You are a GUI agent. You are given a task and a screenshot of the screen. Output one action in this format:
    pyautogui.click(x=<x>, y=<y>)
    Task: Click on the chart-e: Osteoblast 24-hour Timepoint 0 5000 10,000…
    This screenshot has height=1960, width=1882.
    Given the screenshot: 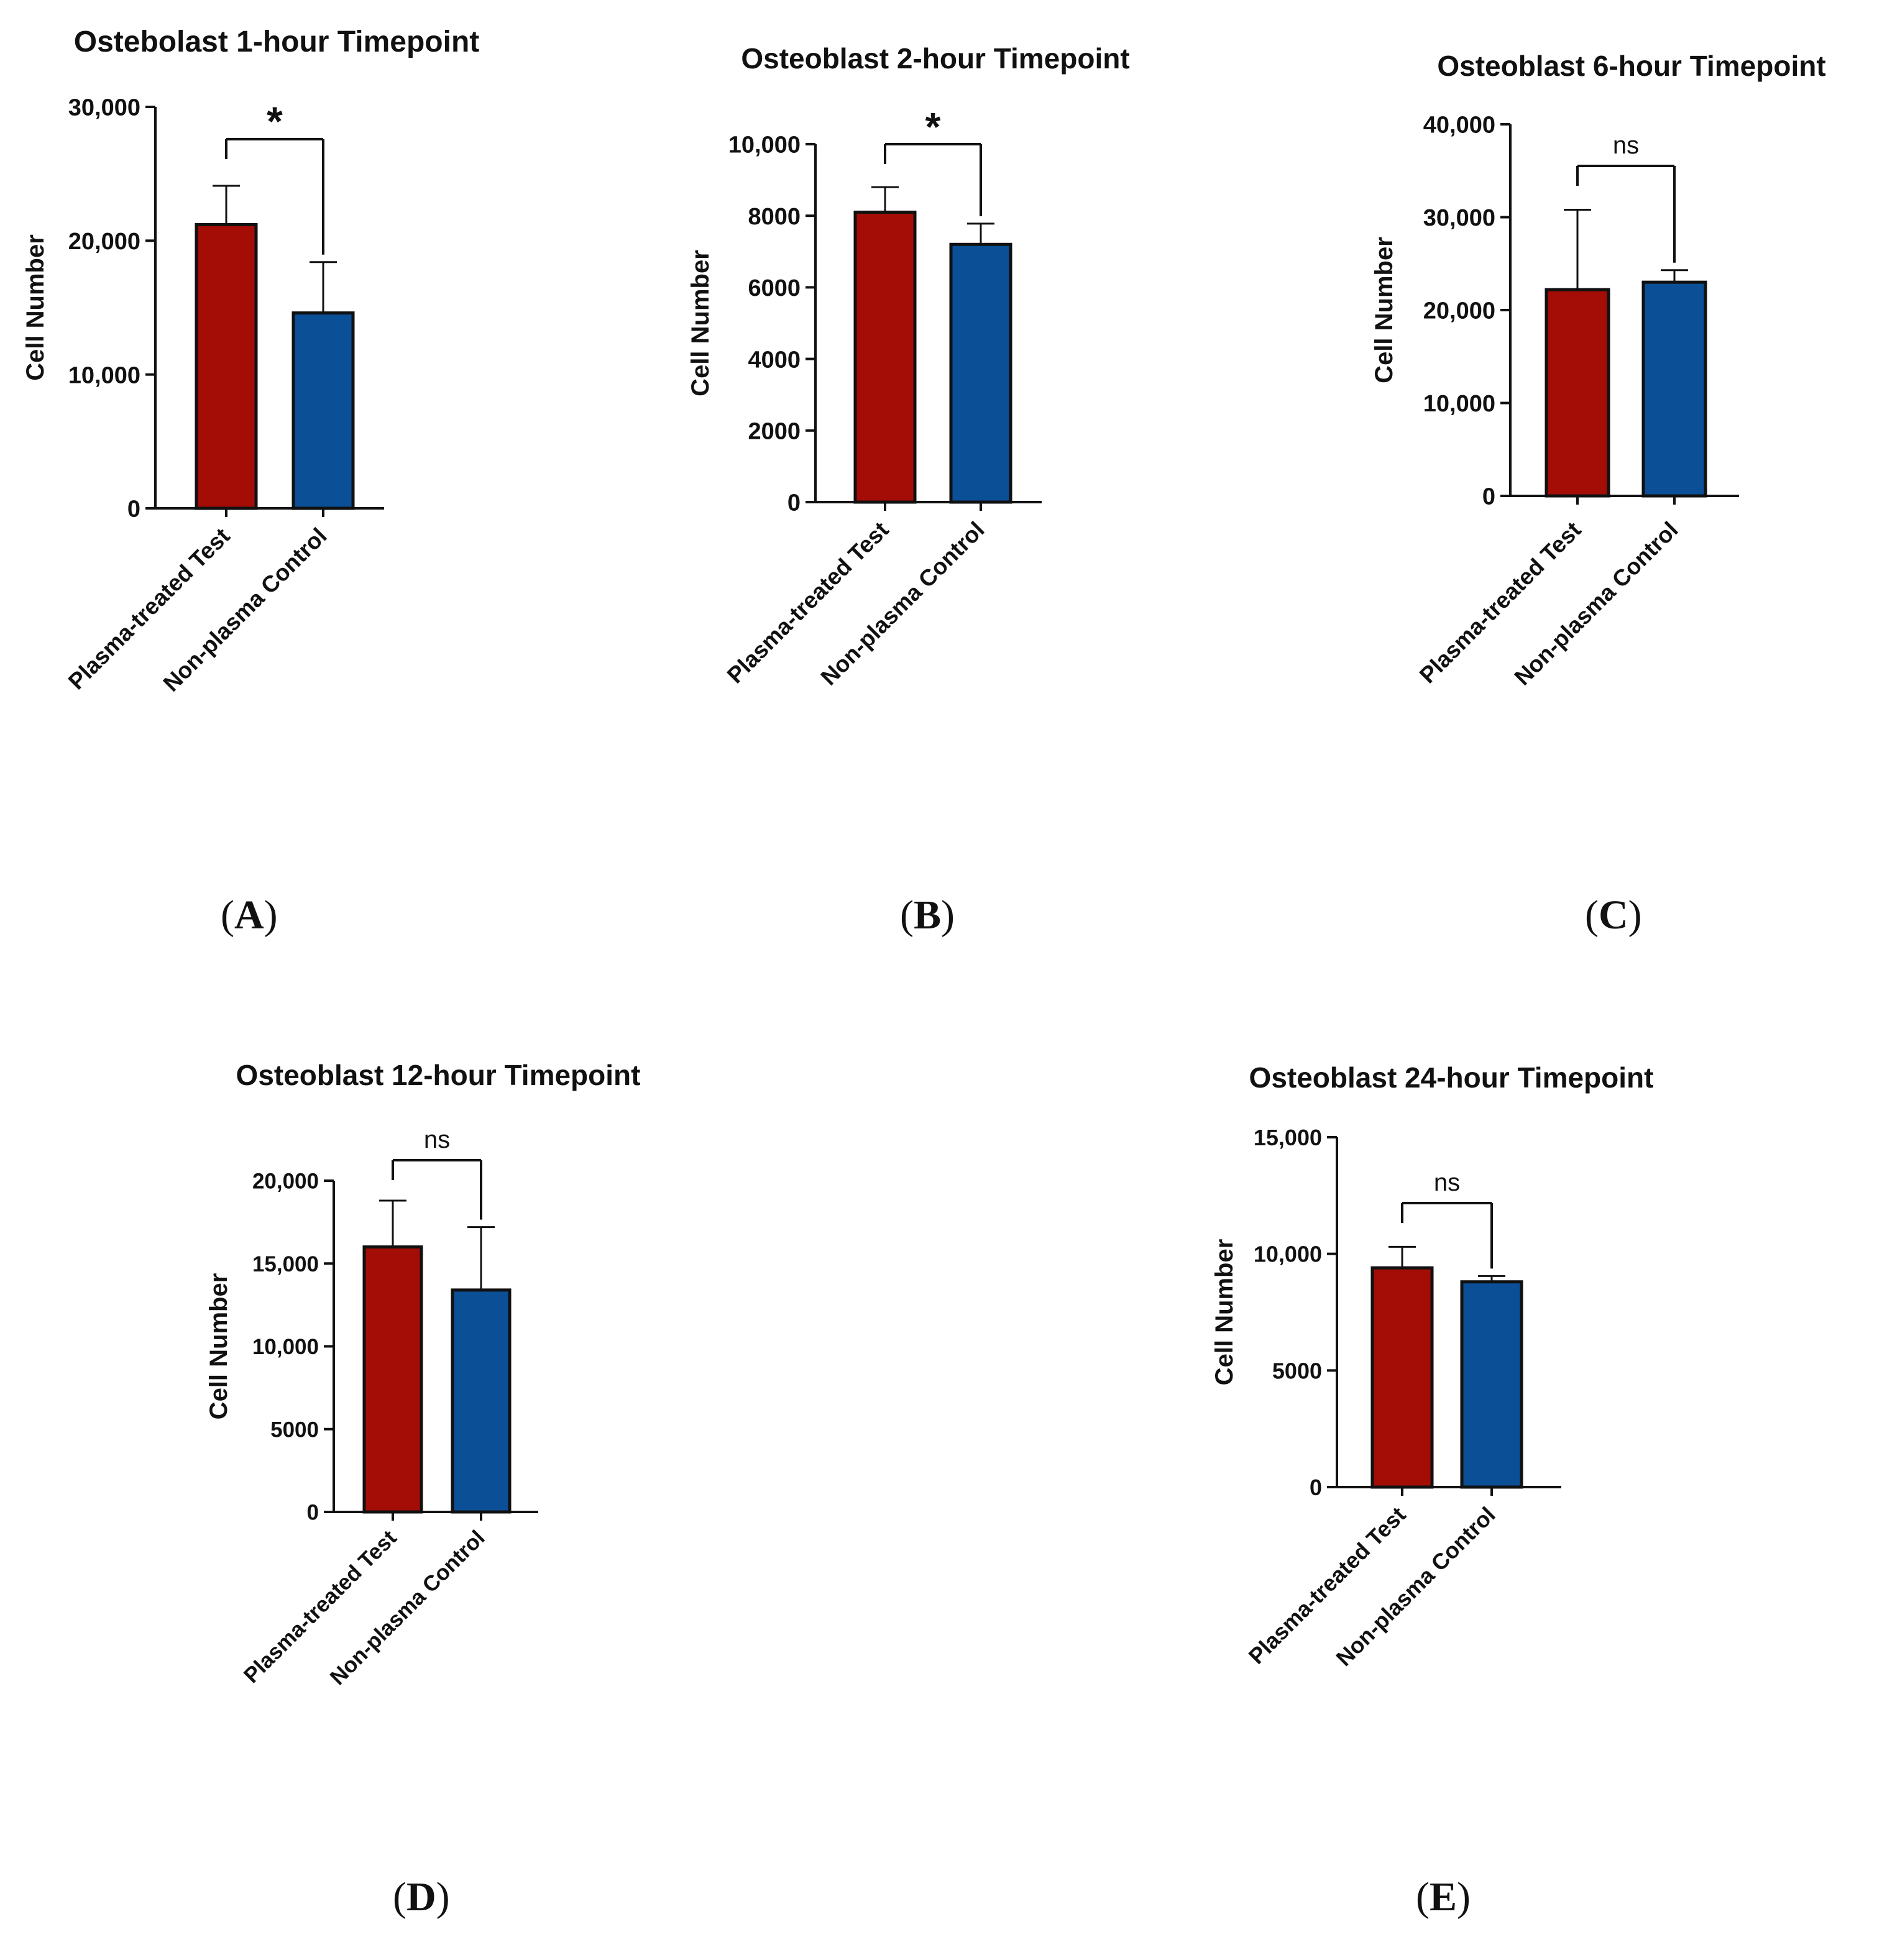 What is the action you would take?
    pyautogui.click(x=1432, y=1366)
    